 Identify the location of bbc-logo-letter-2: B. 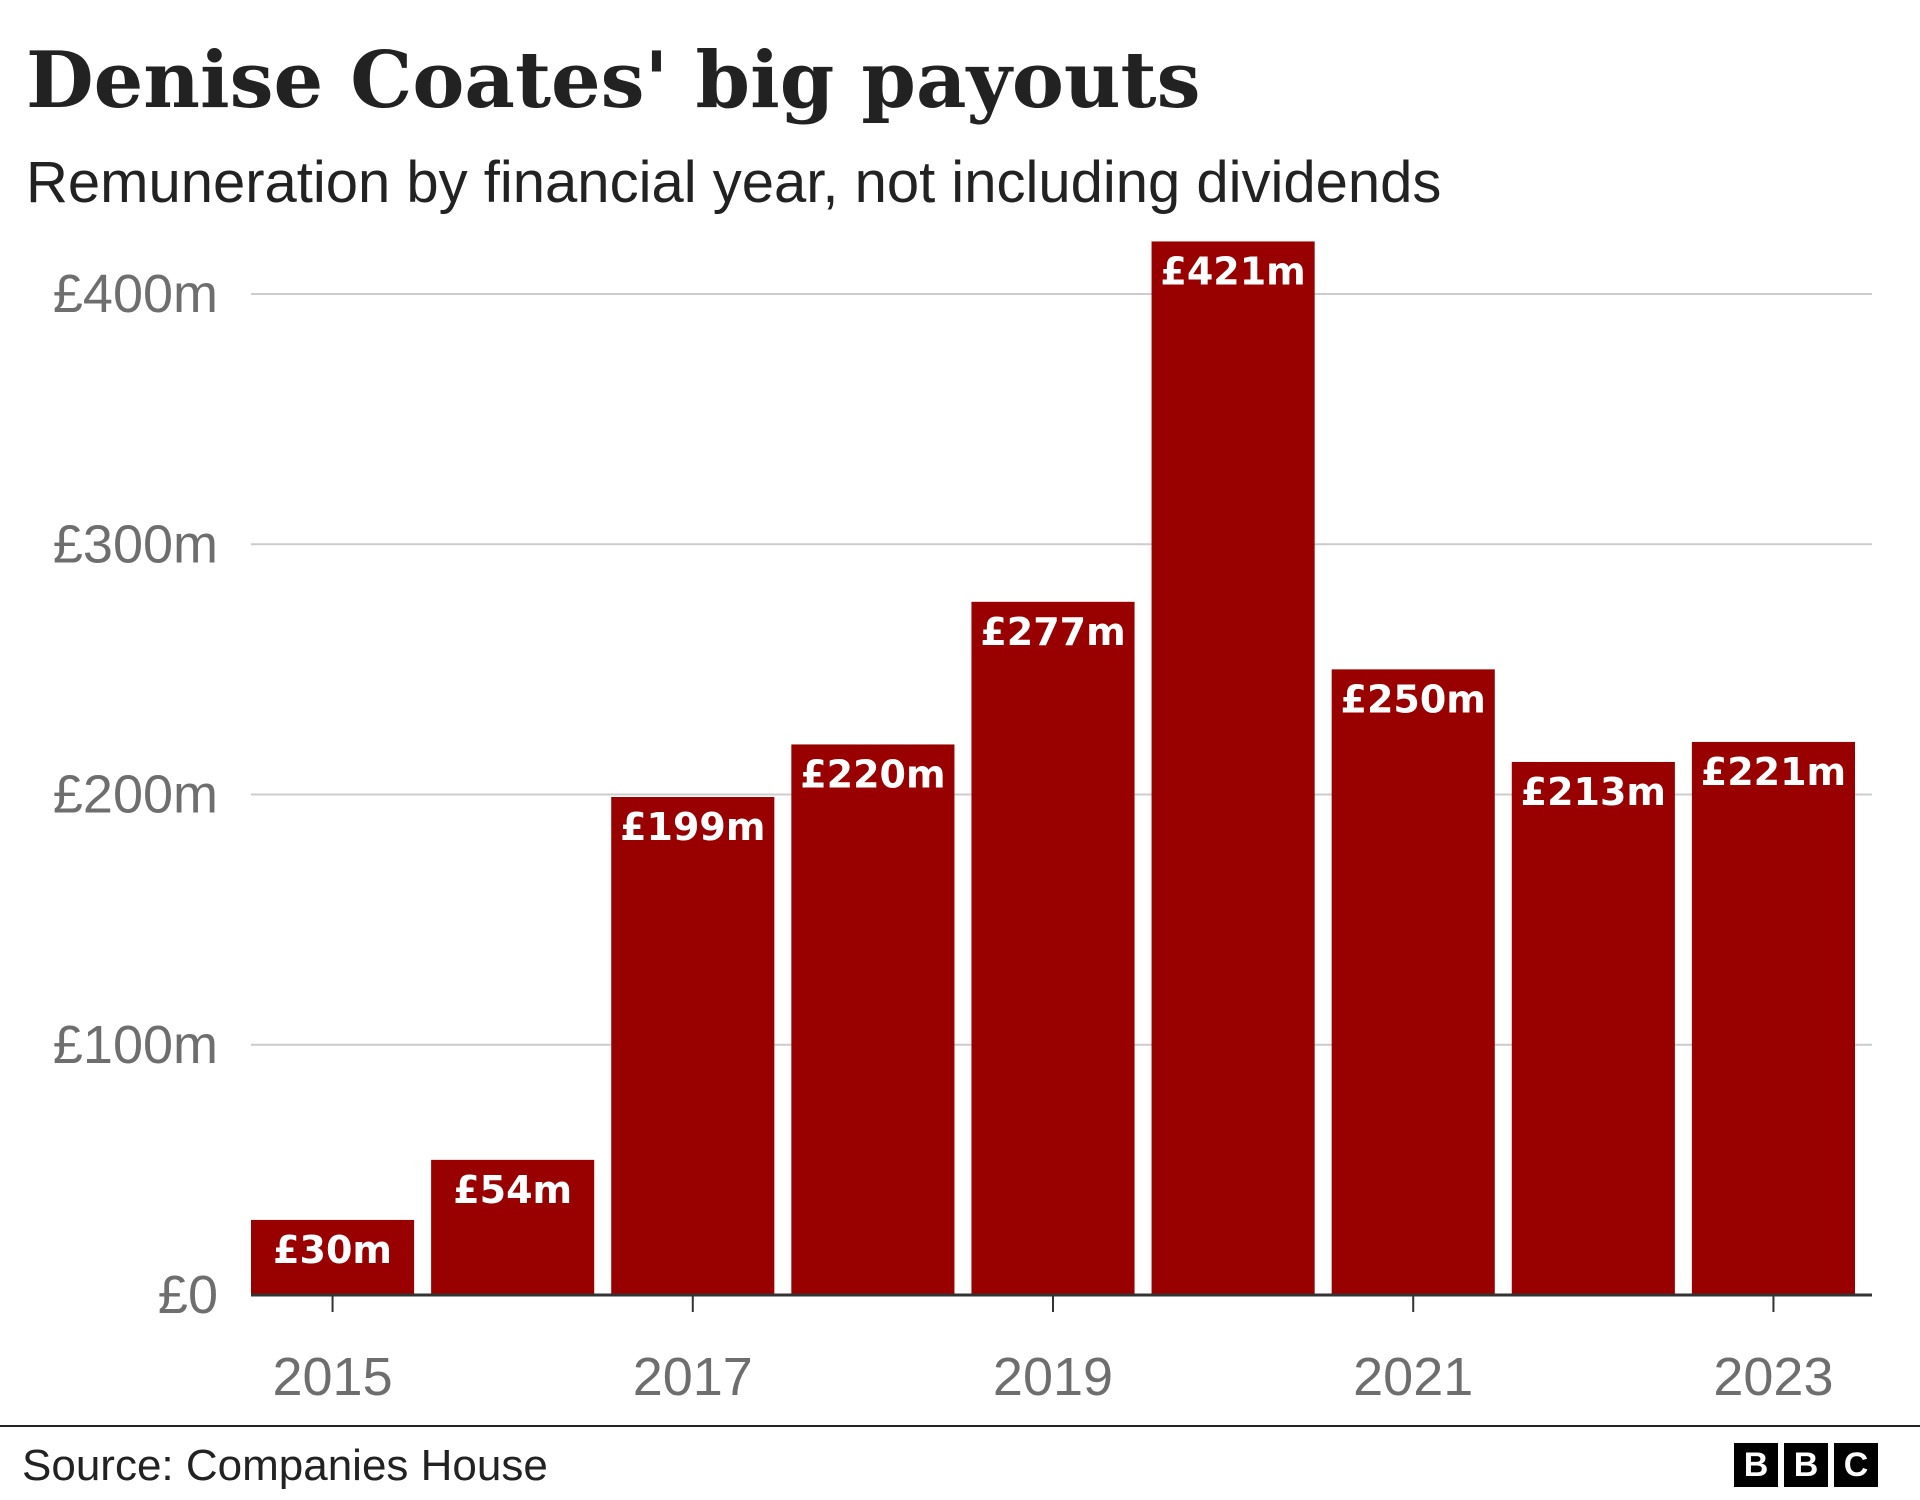
(1806, 1465).